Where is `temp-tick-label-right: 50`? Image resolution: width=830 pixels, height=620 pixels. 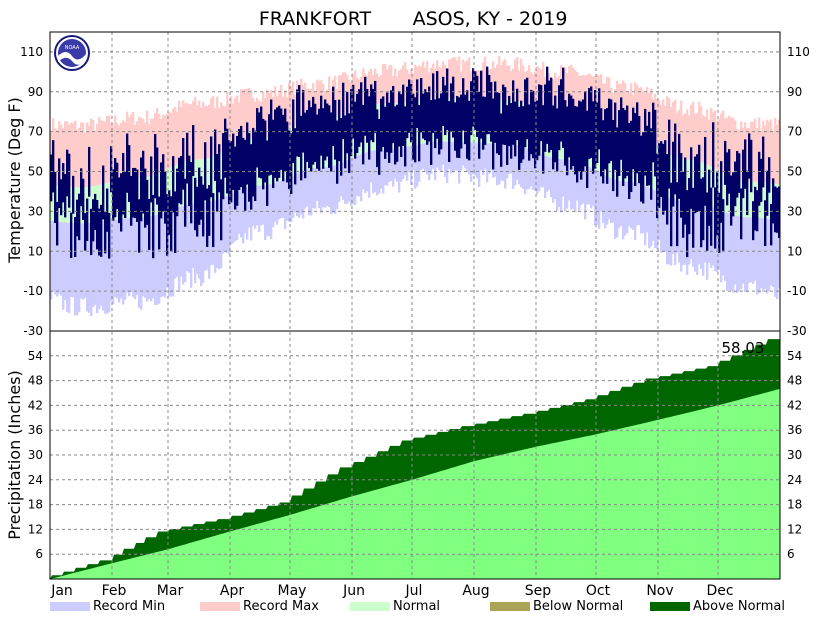
temp-tick-label-right: 50 is located at coordinates (794, 172).